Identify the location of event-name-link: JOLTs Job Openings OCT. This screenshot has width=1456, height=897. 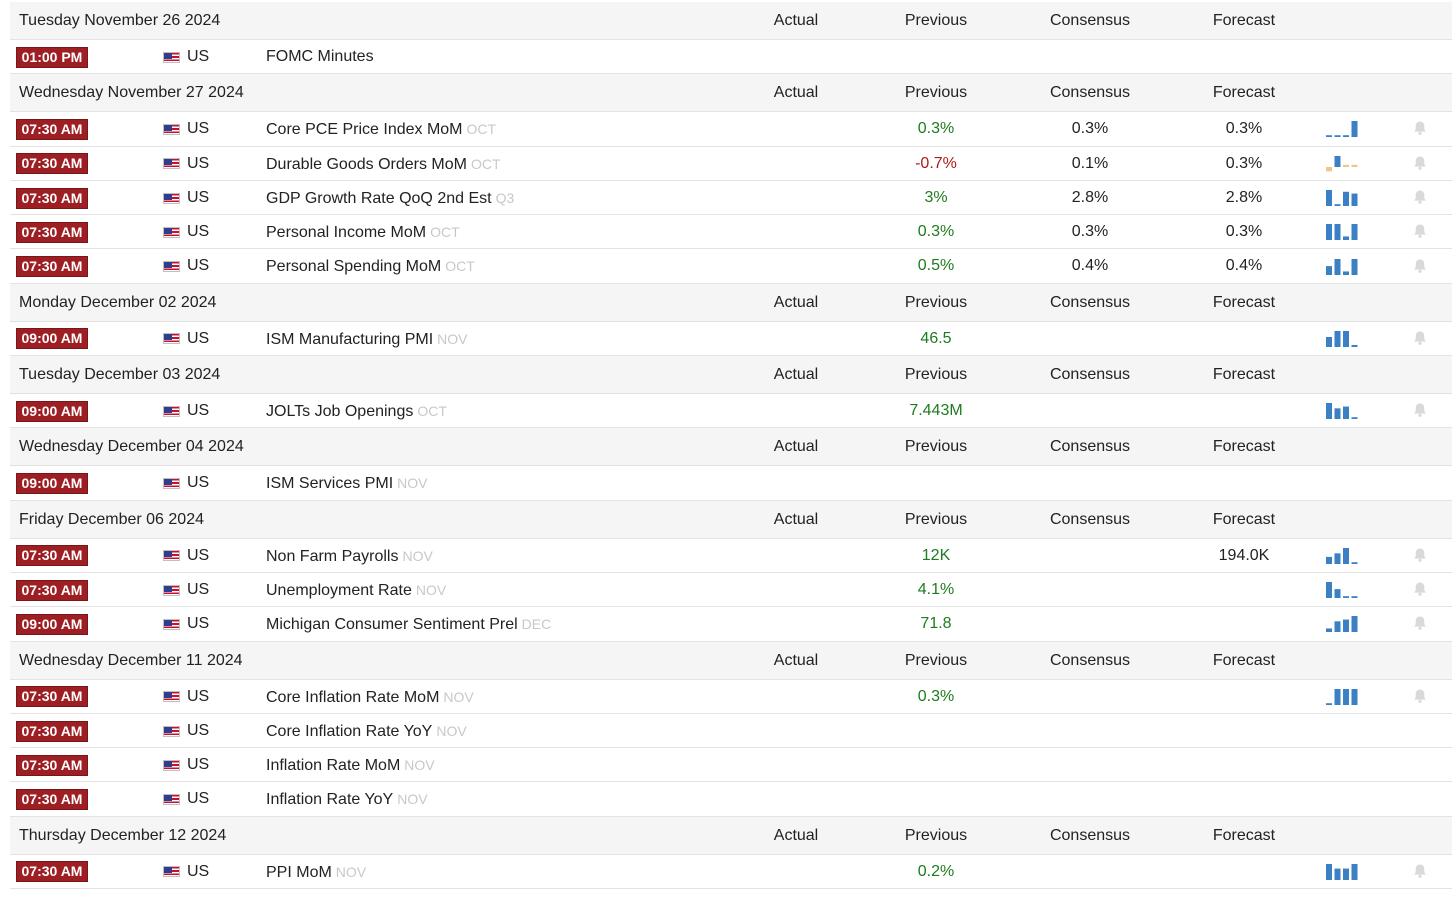
(356, 411).